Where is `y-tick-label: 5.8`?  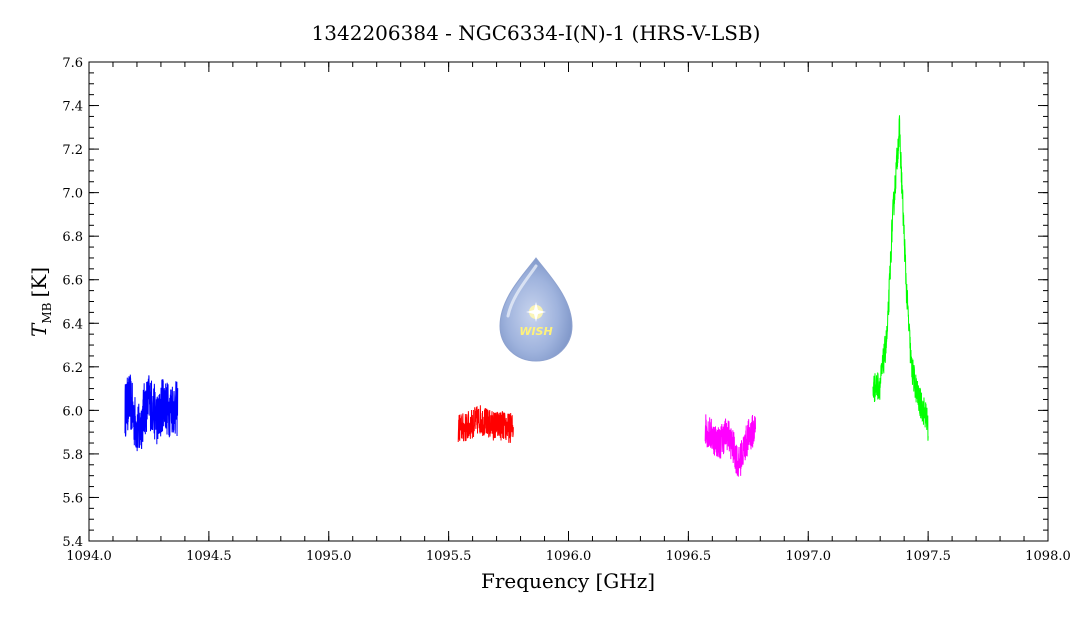
y-tick-label: 5.8 is located at coordinates (72, 455).